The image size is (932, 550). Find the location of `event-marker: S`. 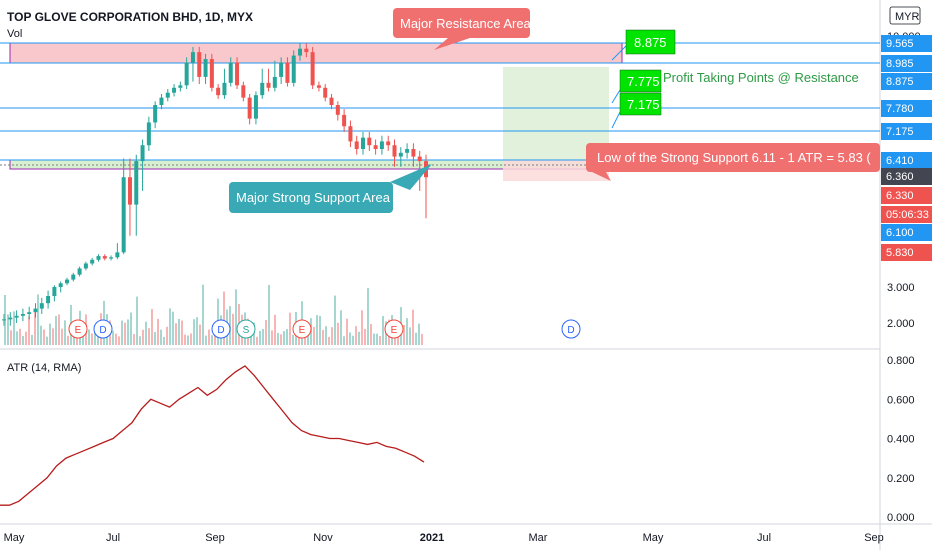

event-marker: S is located at coordinates (246, 329).